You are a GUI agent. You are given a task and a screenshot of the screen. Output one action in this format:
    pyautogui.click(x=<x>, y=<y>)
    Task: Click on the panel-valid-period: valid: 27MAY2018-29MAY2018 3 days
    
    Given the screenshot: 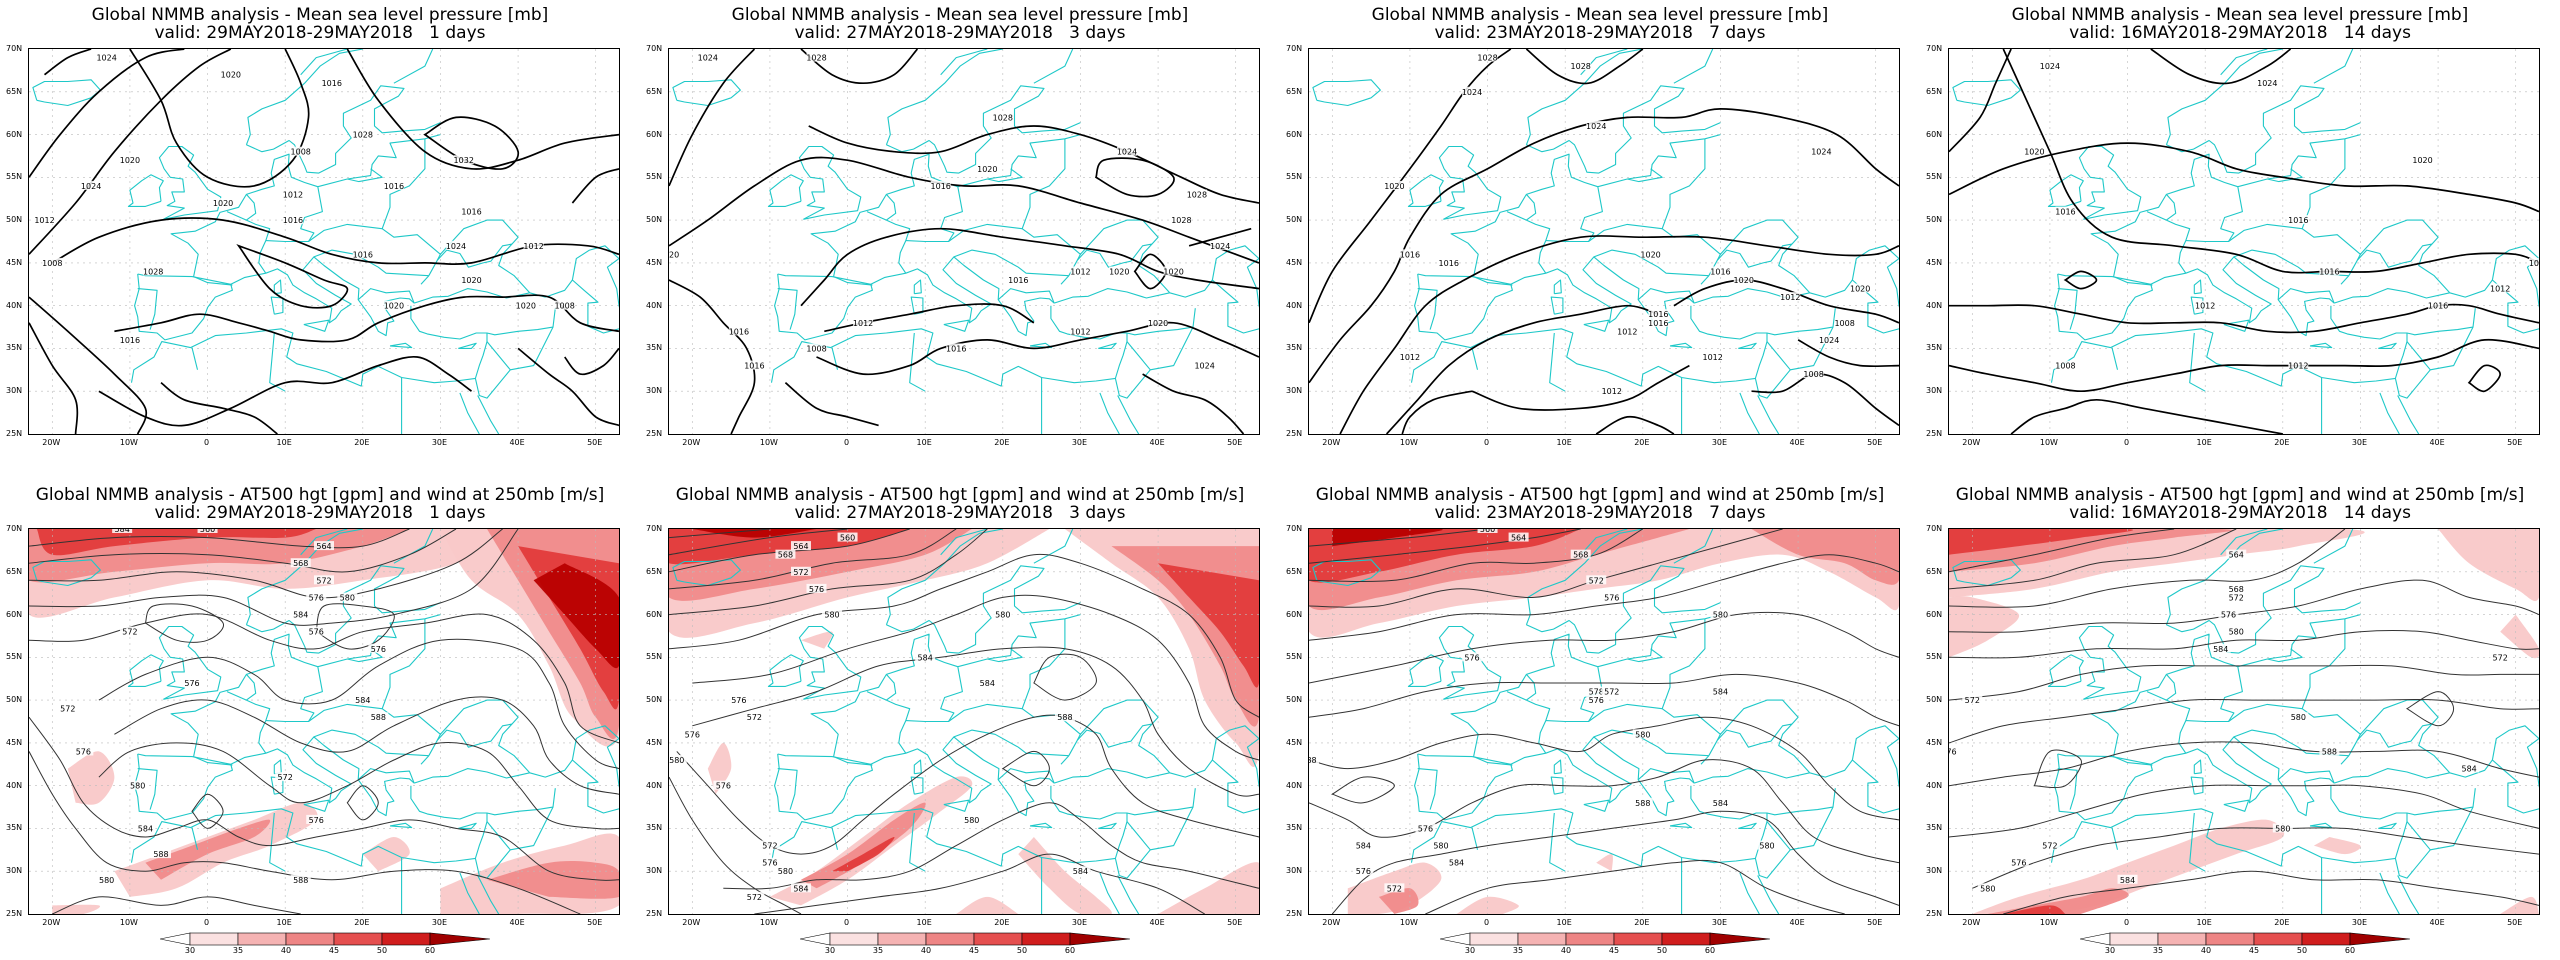 What is the action you would take?
    pyautogui.click(x=960, y=33)
    